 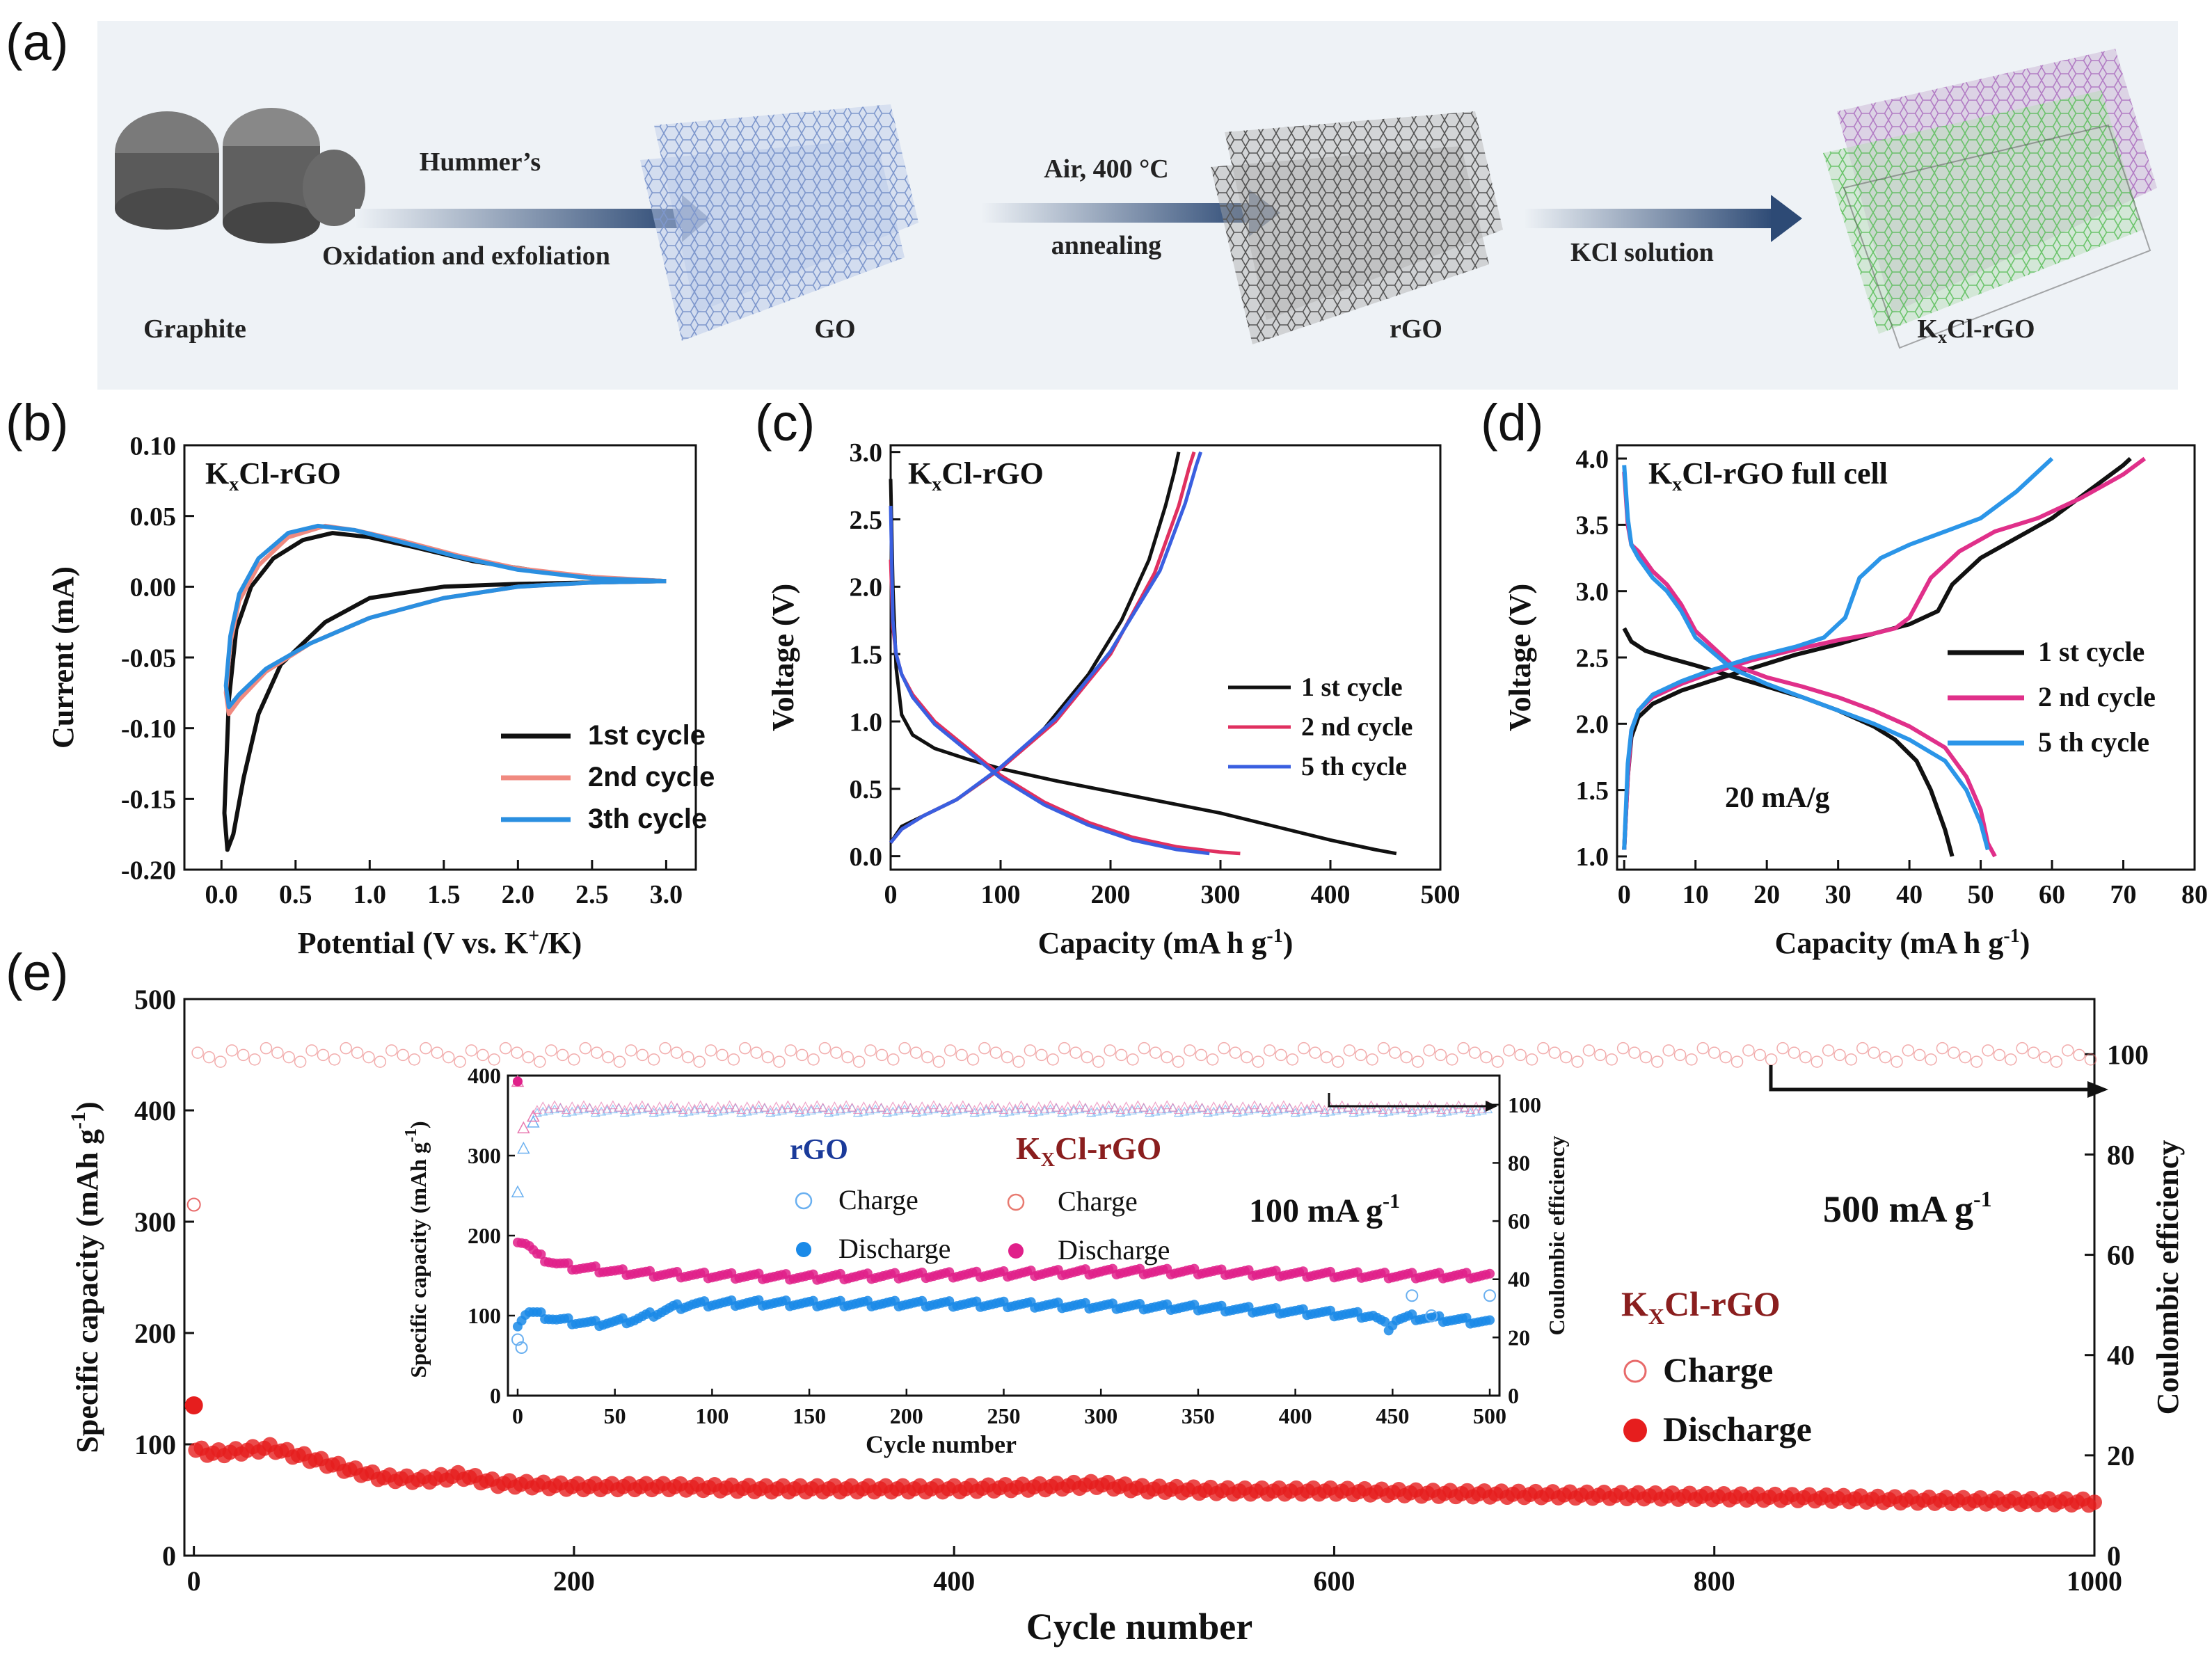 What do you see at coordinates (169, 1556) in the screenshot?
I see `y-tick-label: 0` at bounding box center [169, 1556].